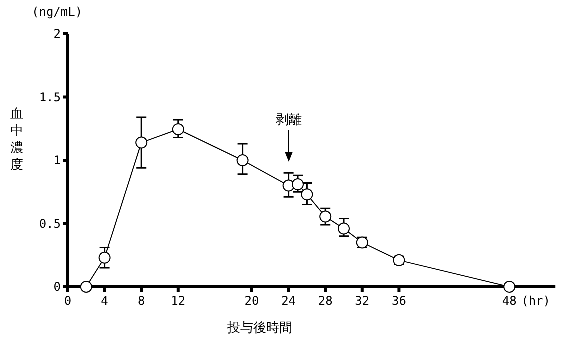 This screenshot has height=344, width=571. What do you see at coordinates (399, 301) in the screenshot?
I see `x-tick-label: 36` at bounding box center [399, 301].